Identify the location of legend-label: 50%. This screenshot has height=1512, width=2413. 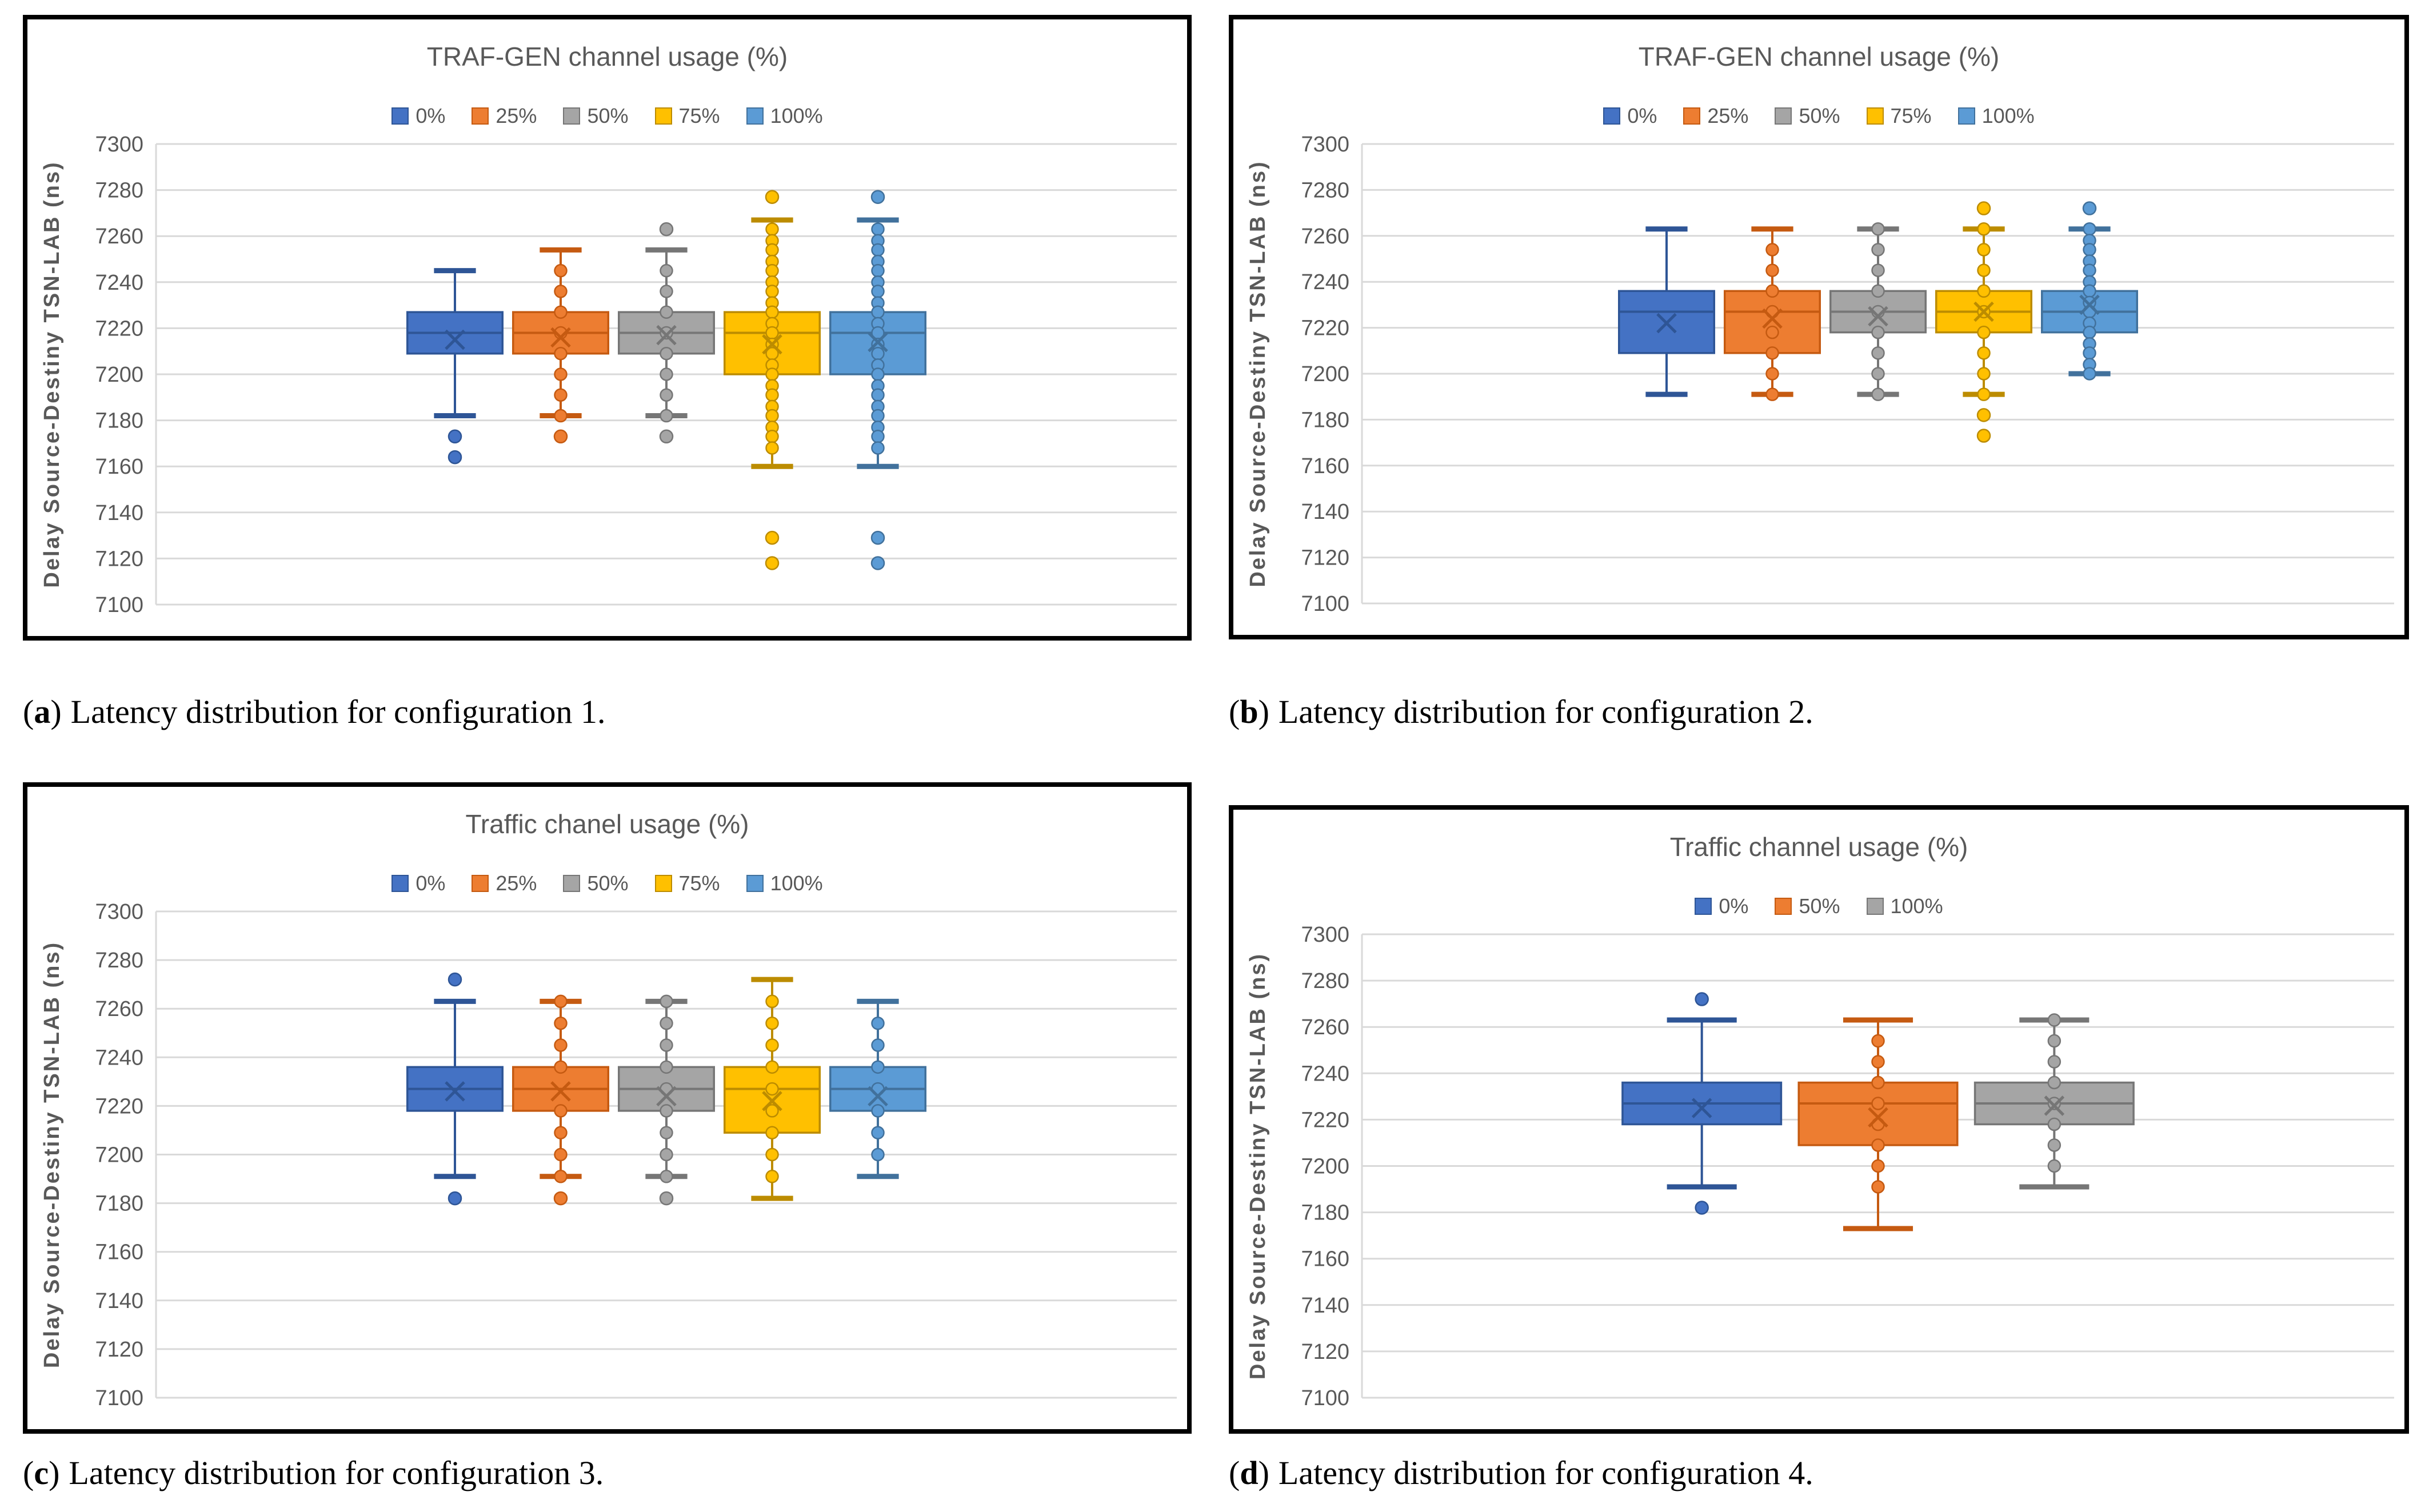
(1819, 115).